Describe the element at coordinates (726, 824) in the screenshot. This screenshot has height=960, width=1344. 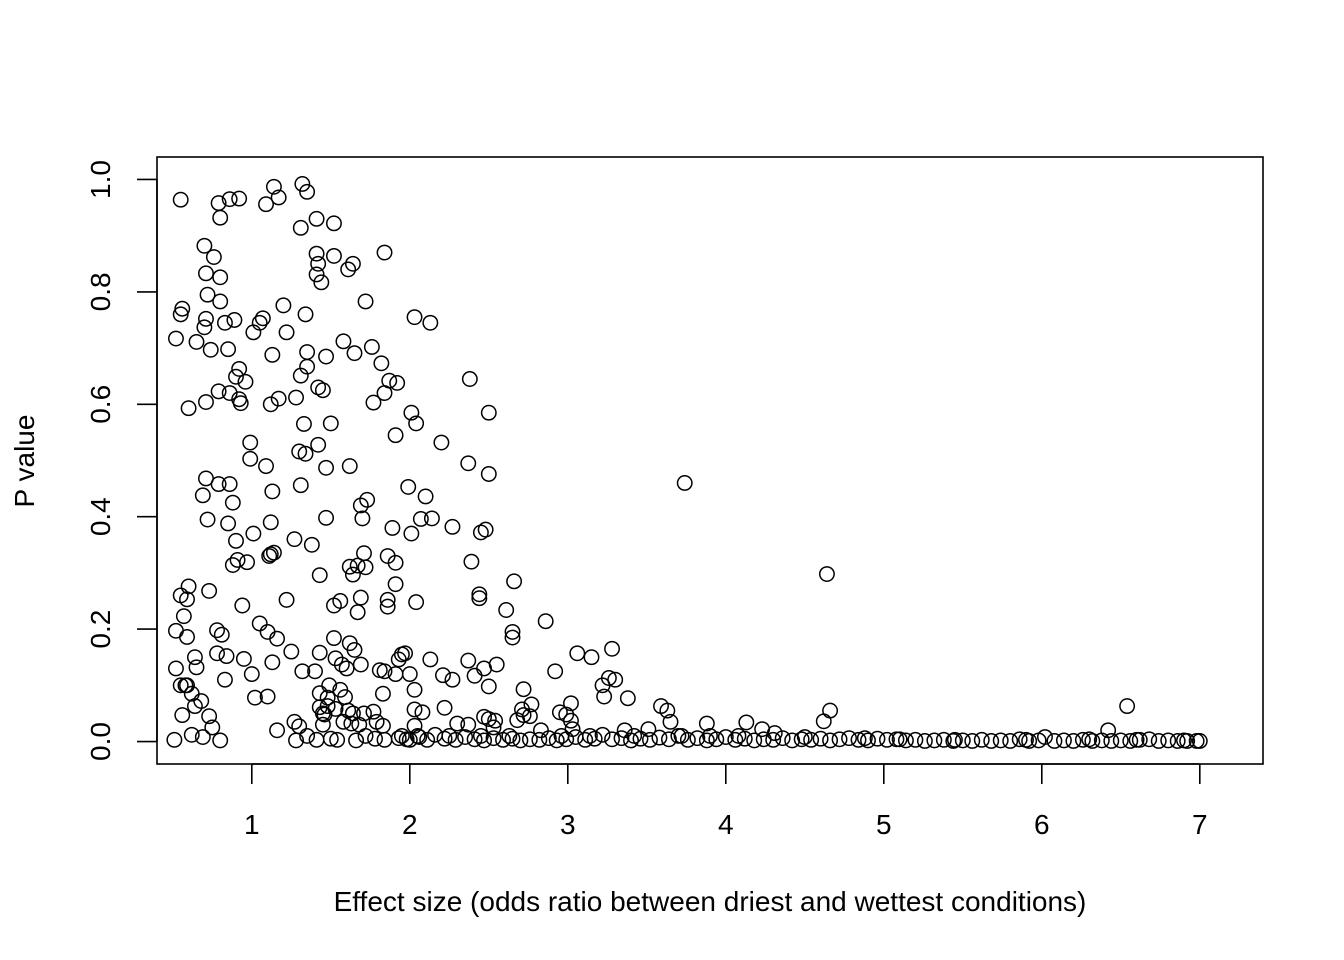
I see `x-tick-label: 4` at that location.